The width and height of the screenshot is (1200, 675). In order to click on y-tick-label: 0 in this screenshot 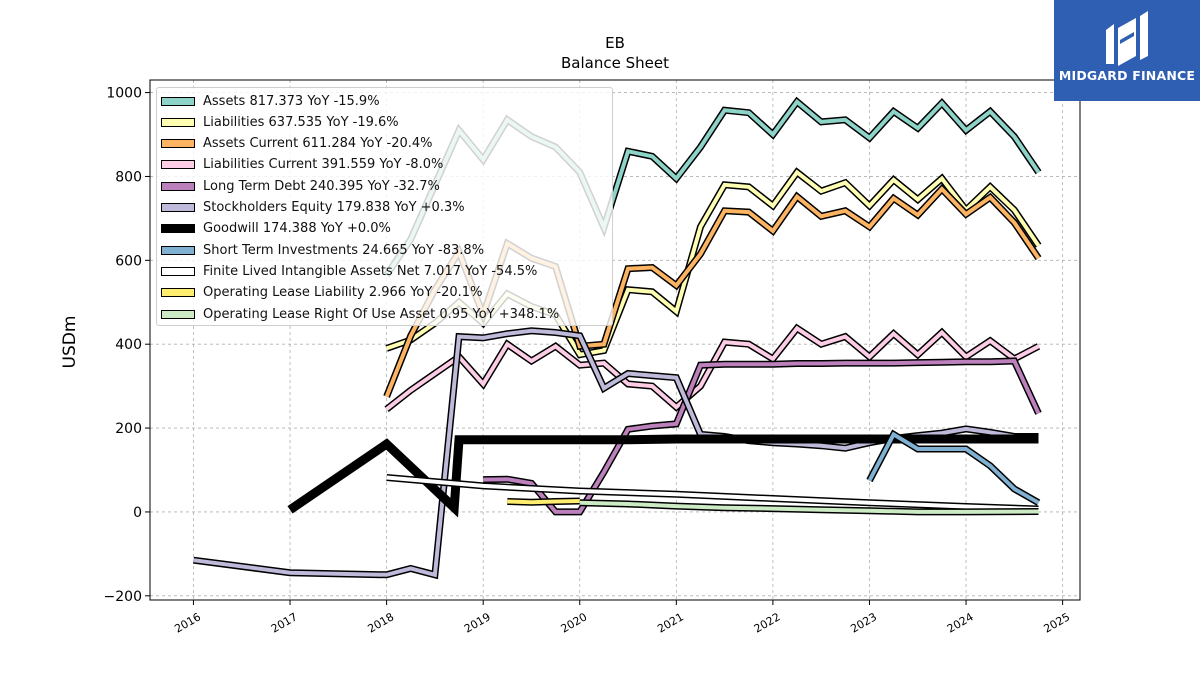, I will do `click(137, 513)`.